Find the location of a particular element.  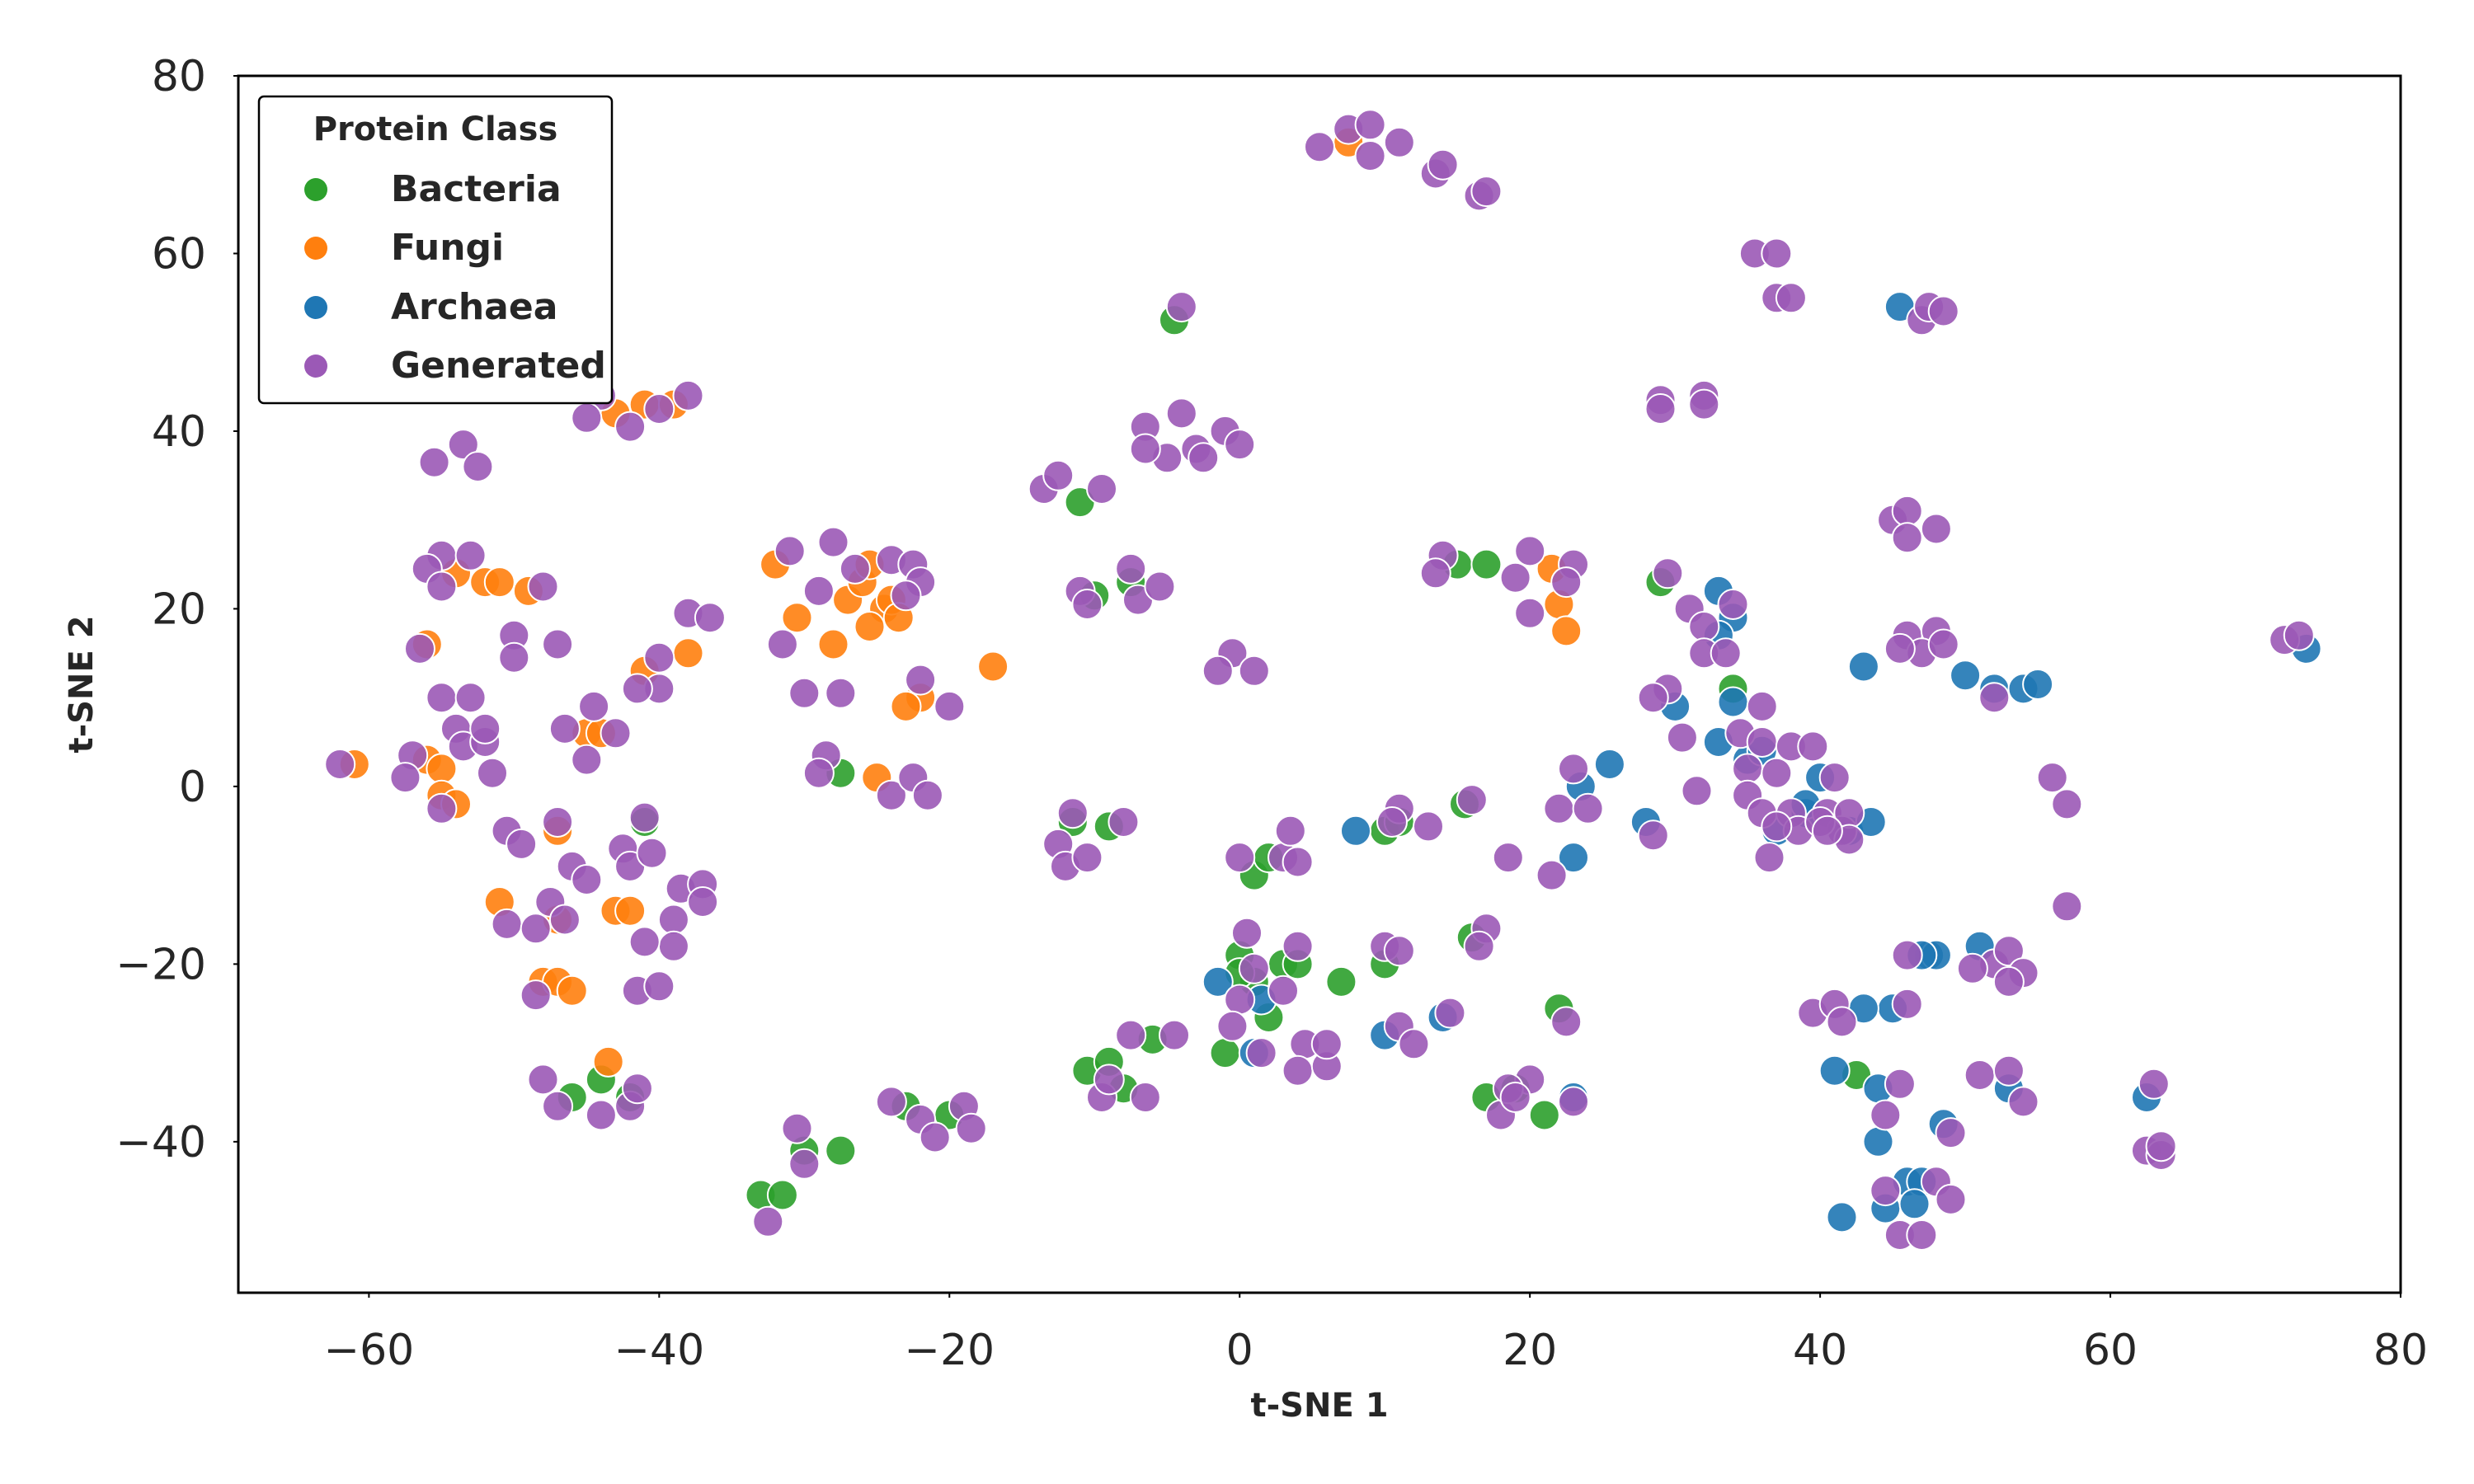

y-tick-label-1: −20 is located at coordinates (160, 965).